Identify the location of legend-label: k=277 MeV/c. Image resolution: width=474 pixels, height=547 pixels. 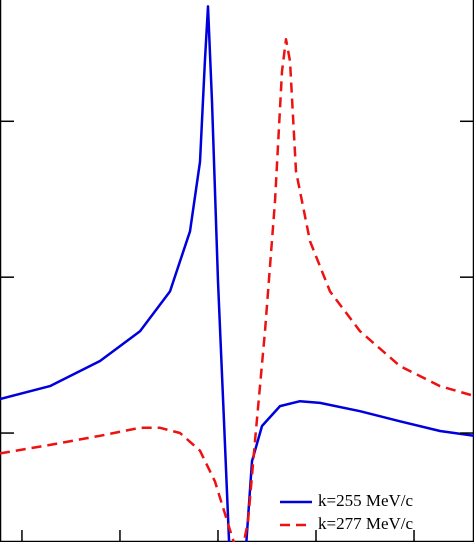
(365, 523).